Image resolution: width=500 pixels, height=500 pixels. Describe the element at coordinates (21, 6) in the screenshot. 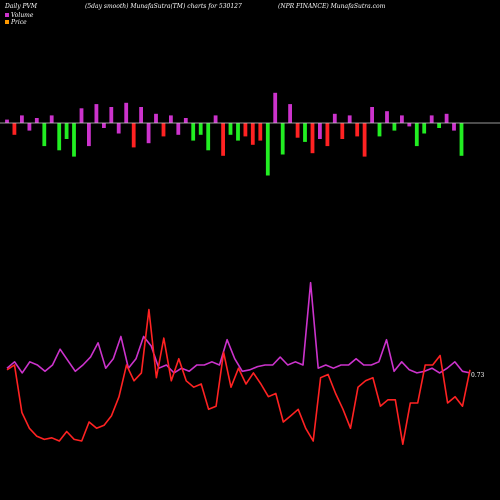

I see `header-left: Daily PVM` at that location.